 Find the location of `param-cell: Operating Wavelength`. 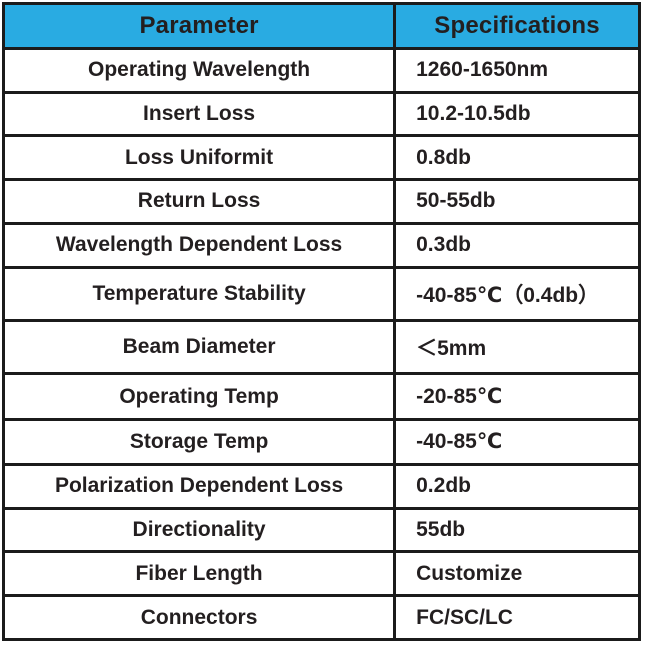

param-cell: Operating Wavelength is located at coordinates (199, 70).